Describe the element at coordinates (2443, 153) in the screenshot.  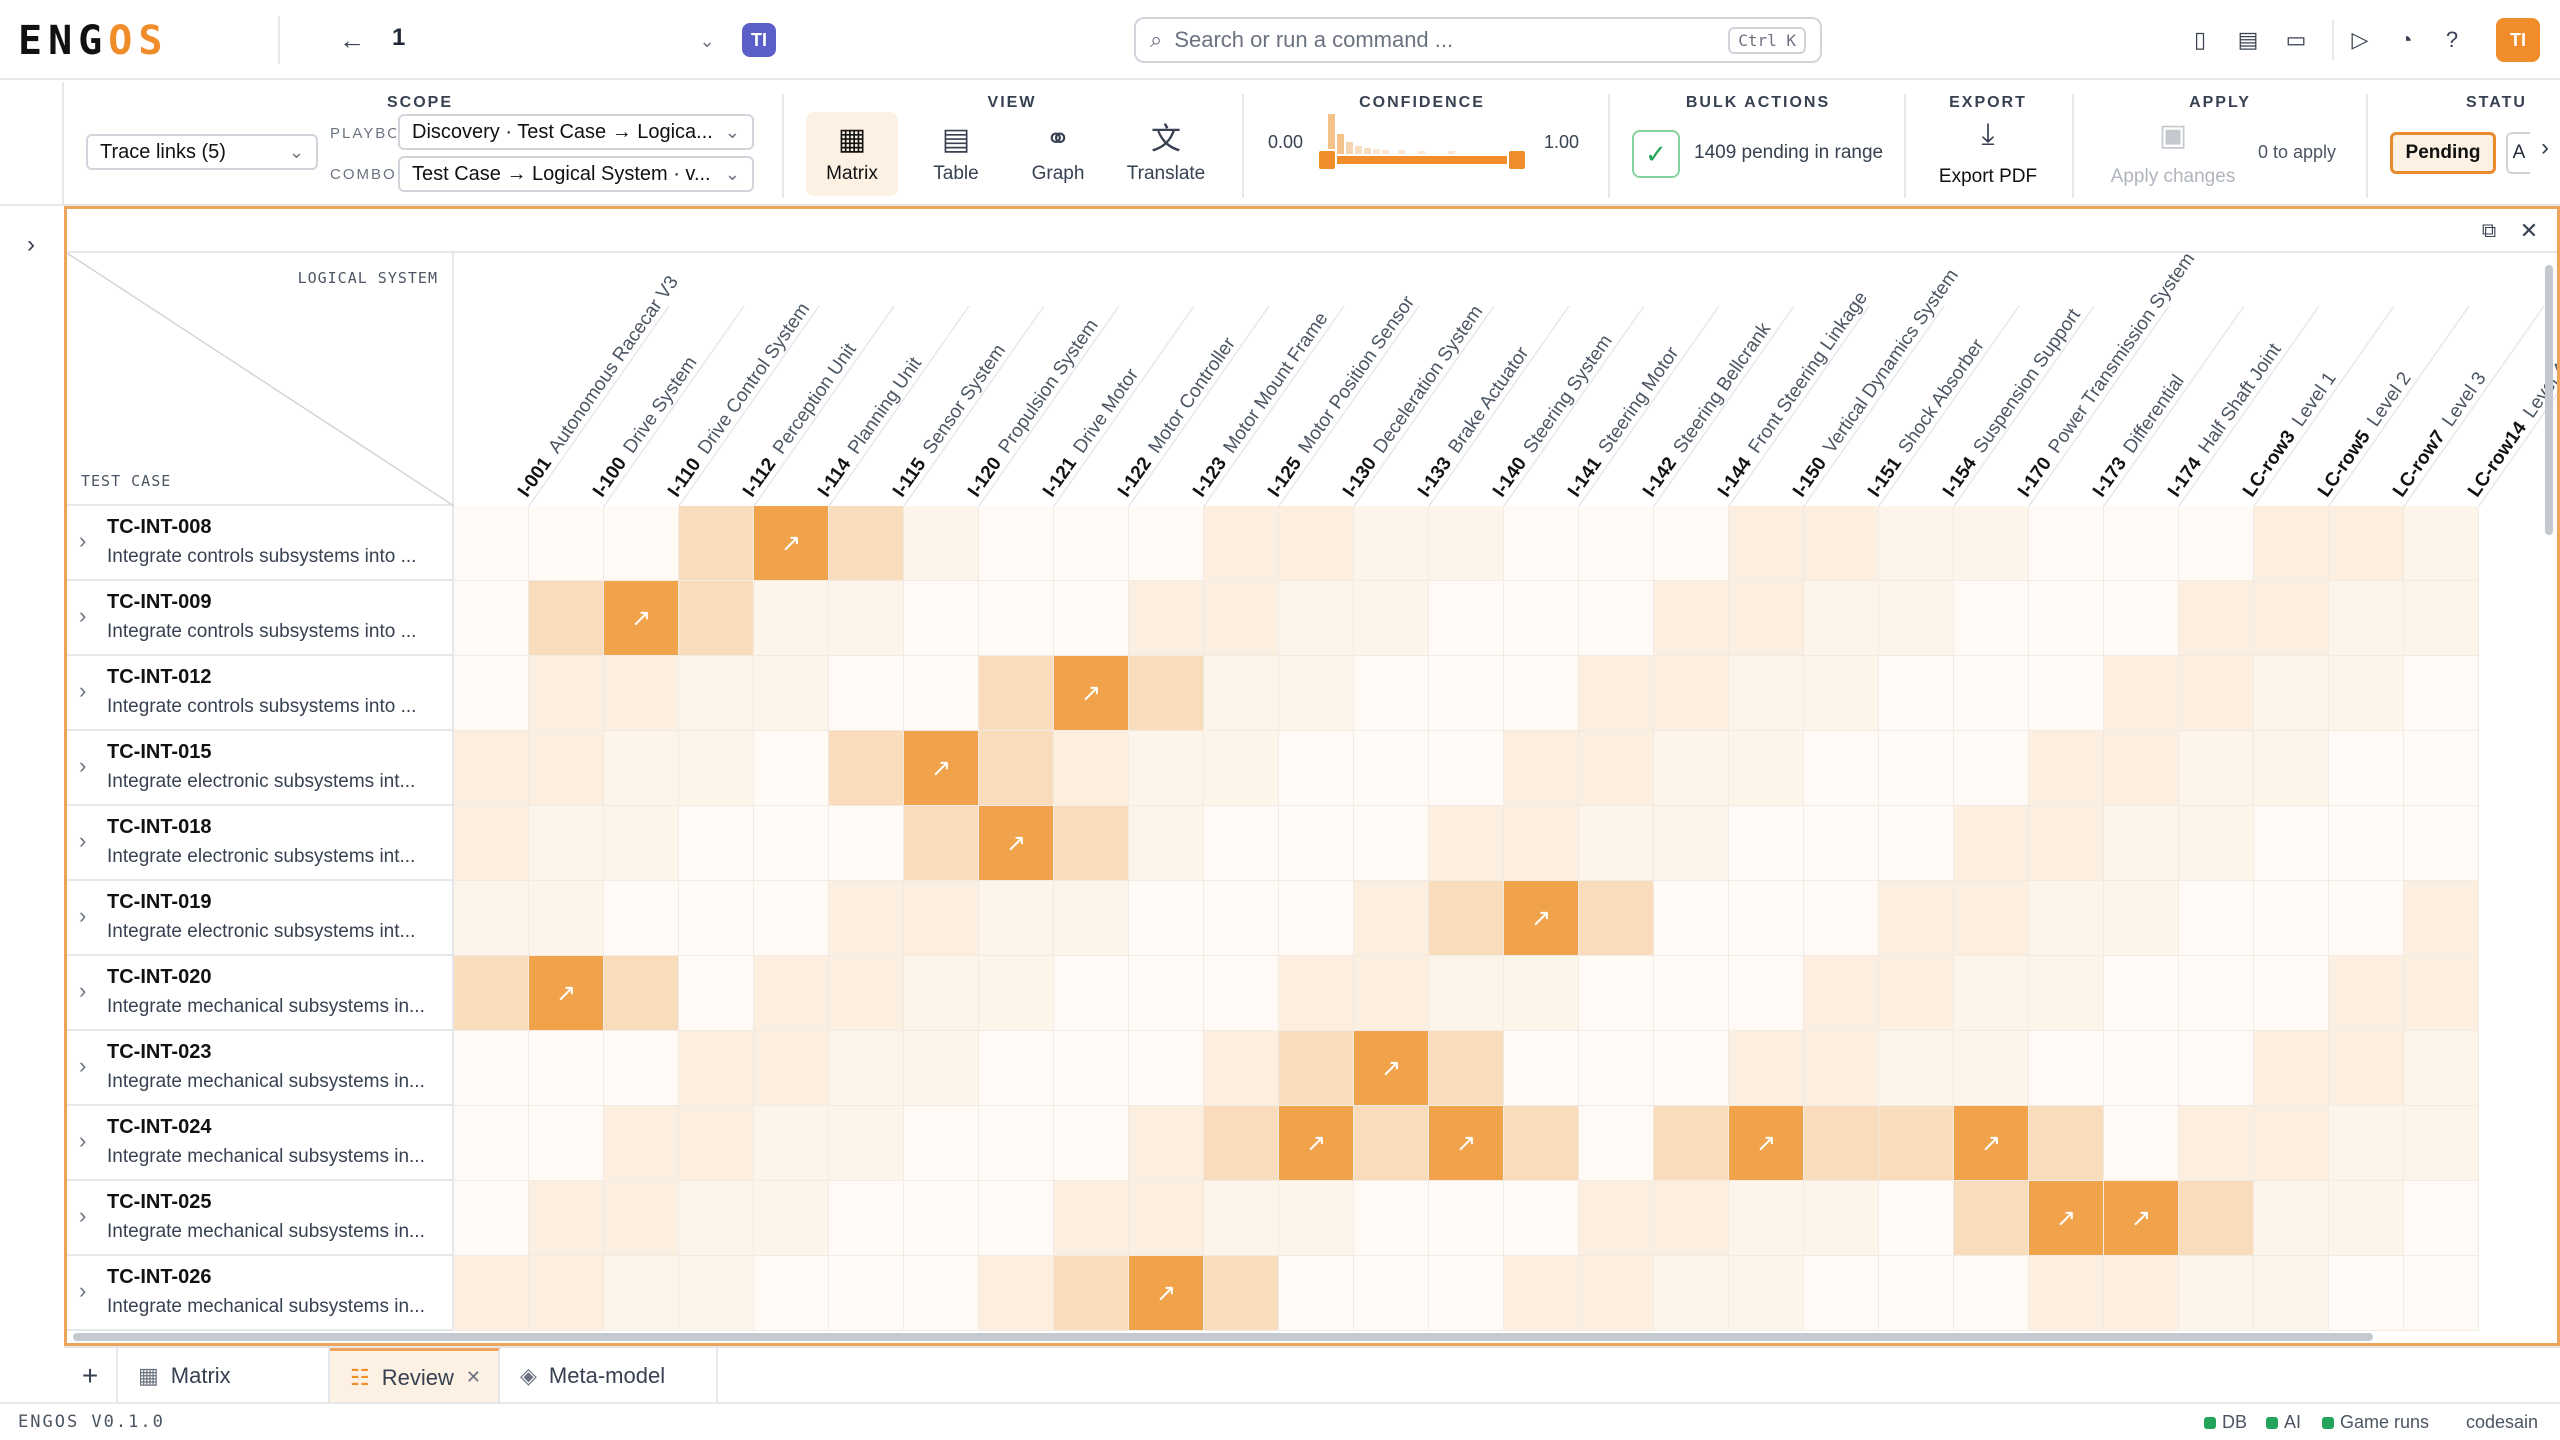
I see `status-pending-button: Pending` at that location.